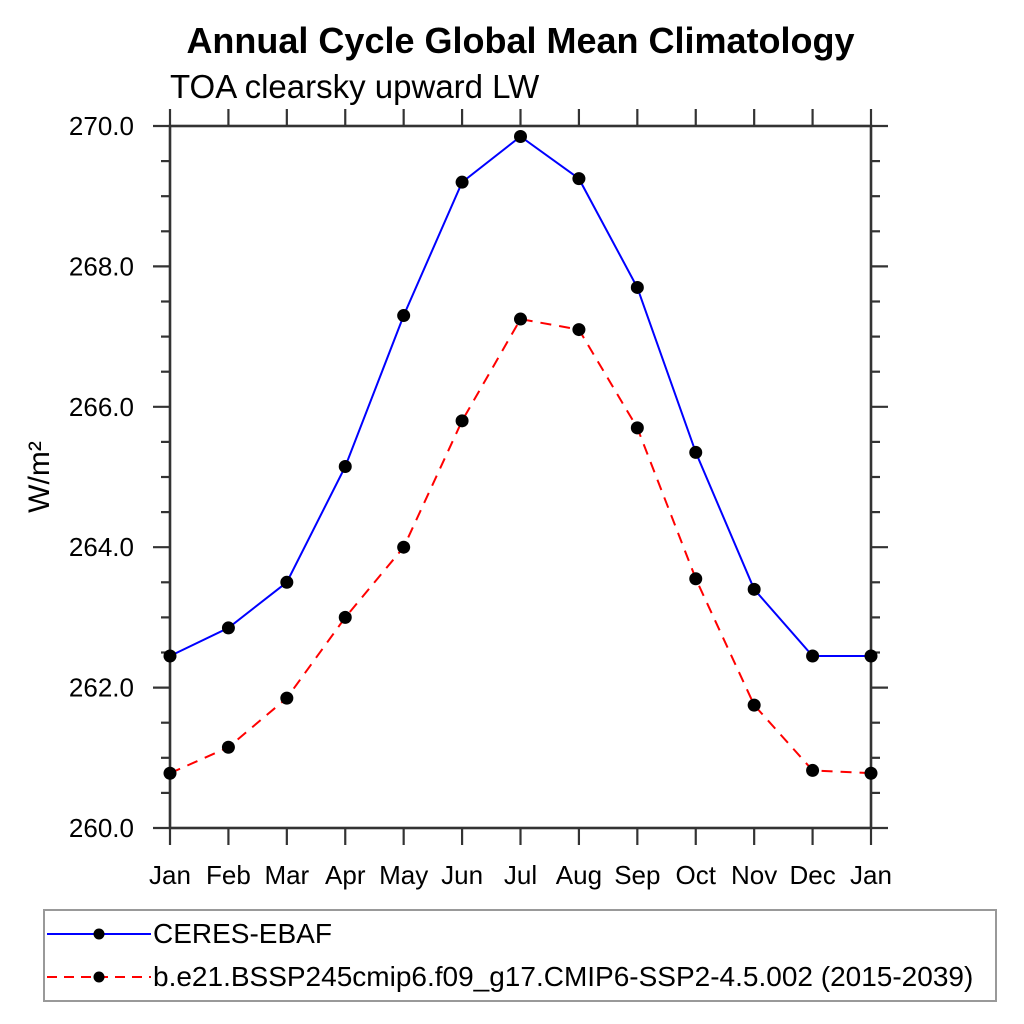 This screenshot has height=1024, width=1024. What do you see at coordinates (101, 828) in the screenshot?
I see `y-tick-label: 260.0` at bounding box center [101, 828].